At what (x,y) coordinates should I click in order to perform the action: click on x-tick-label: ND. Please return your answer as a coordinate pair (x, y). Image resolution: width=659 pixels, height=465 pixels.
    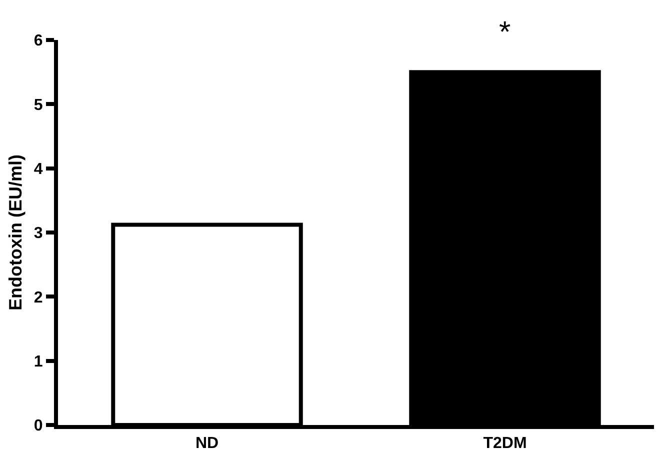
    Looking at the image, I should click on (207, 443).